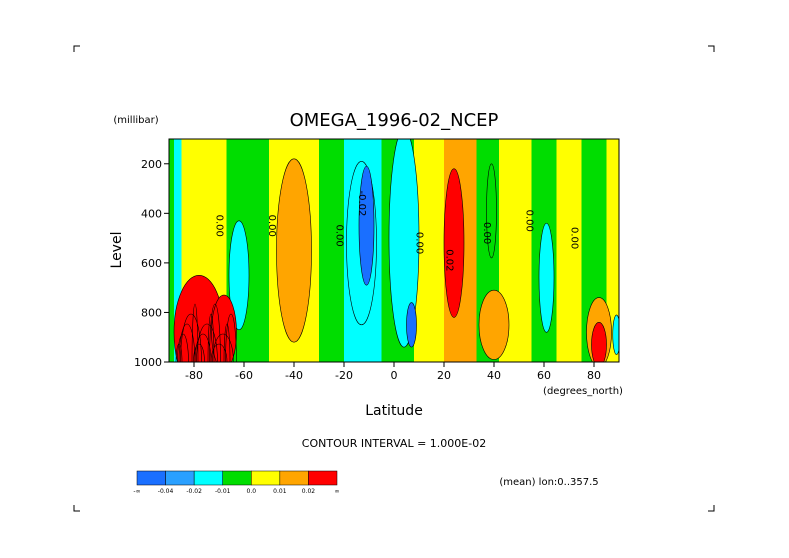  I want to click on colorbar-label-4: 0.0, so click(252, 491).